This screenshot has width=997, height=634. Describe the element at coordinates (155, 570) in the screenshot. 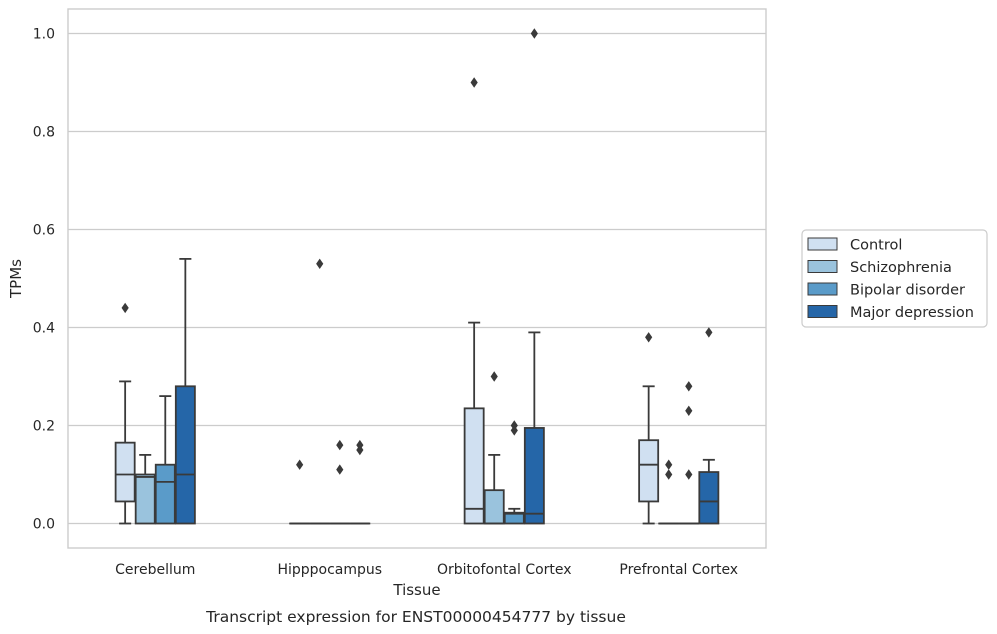

I see `x-tick-label: Cerebellum` at that location.